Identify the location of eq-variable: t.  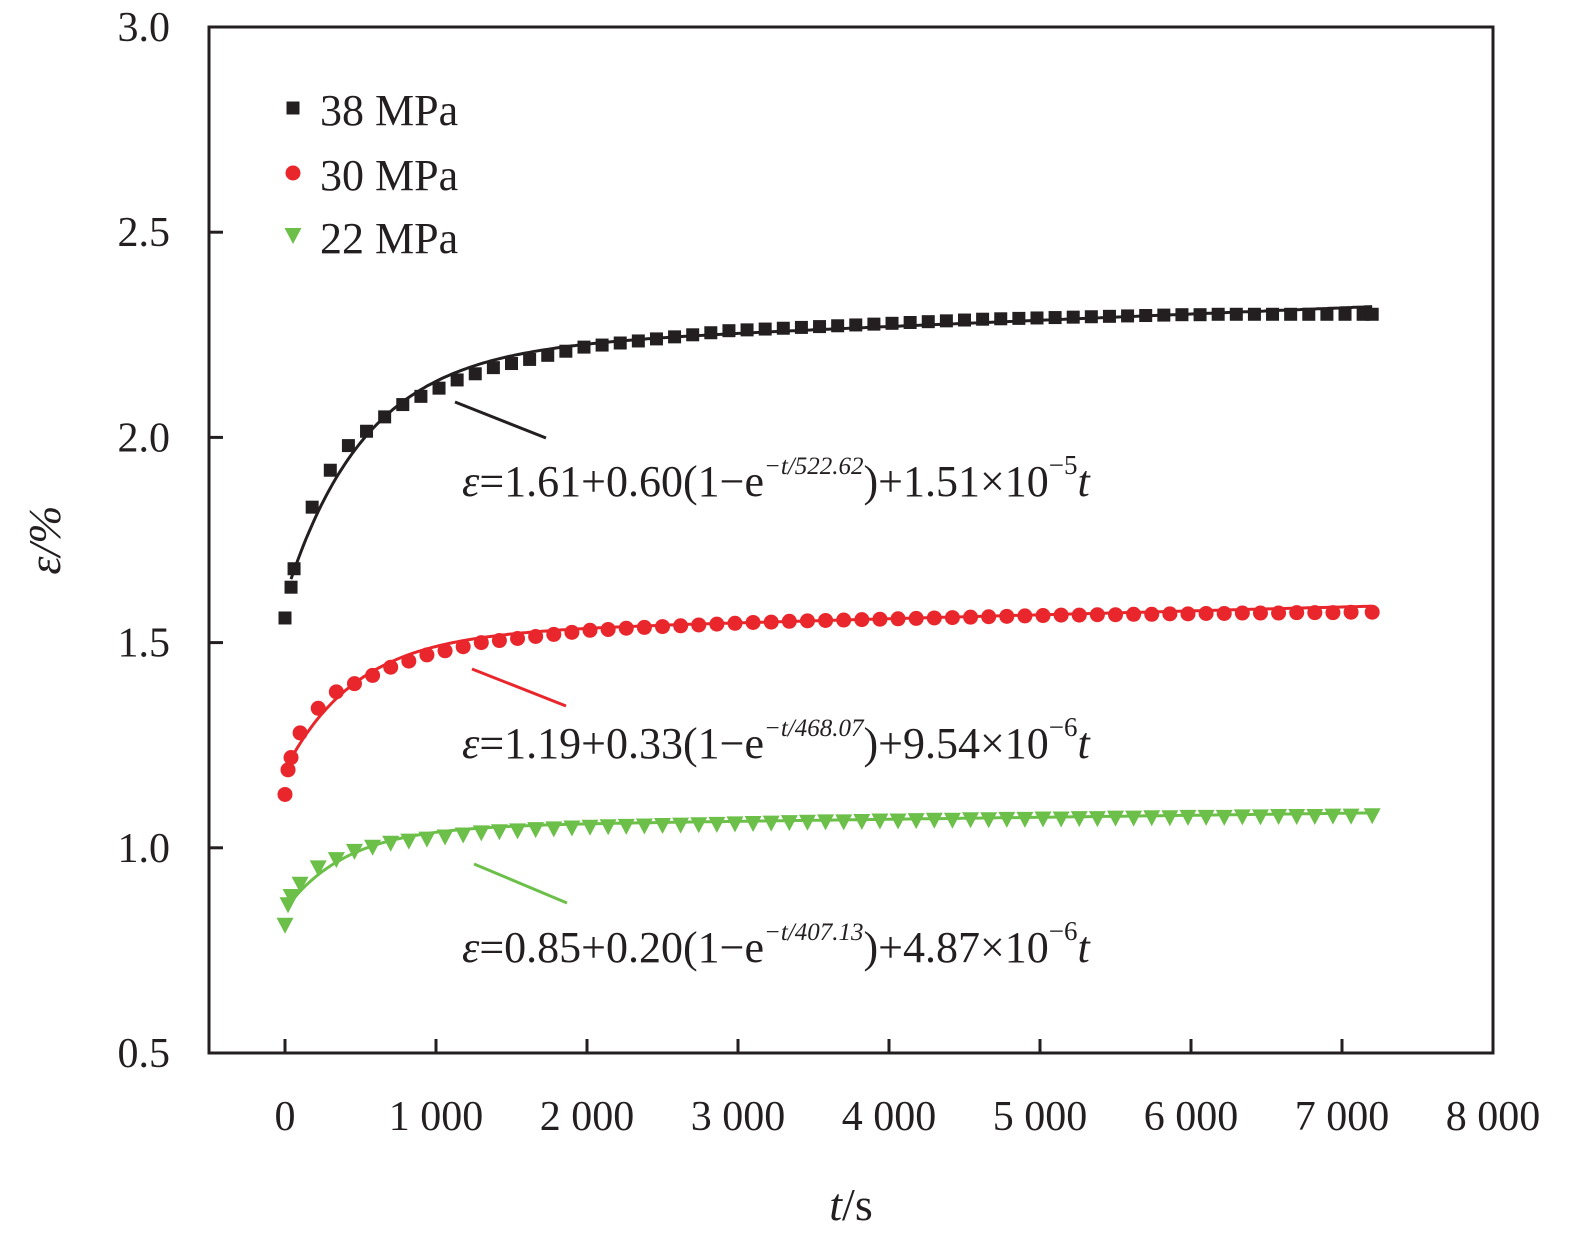
(1085, 481).